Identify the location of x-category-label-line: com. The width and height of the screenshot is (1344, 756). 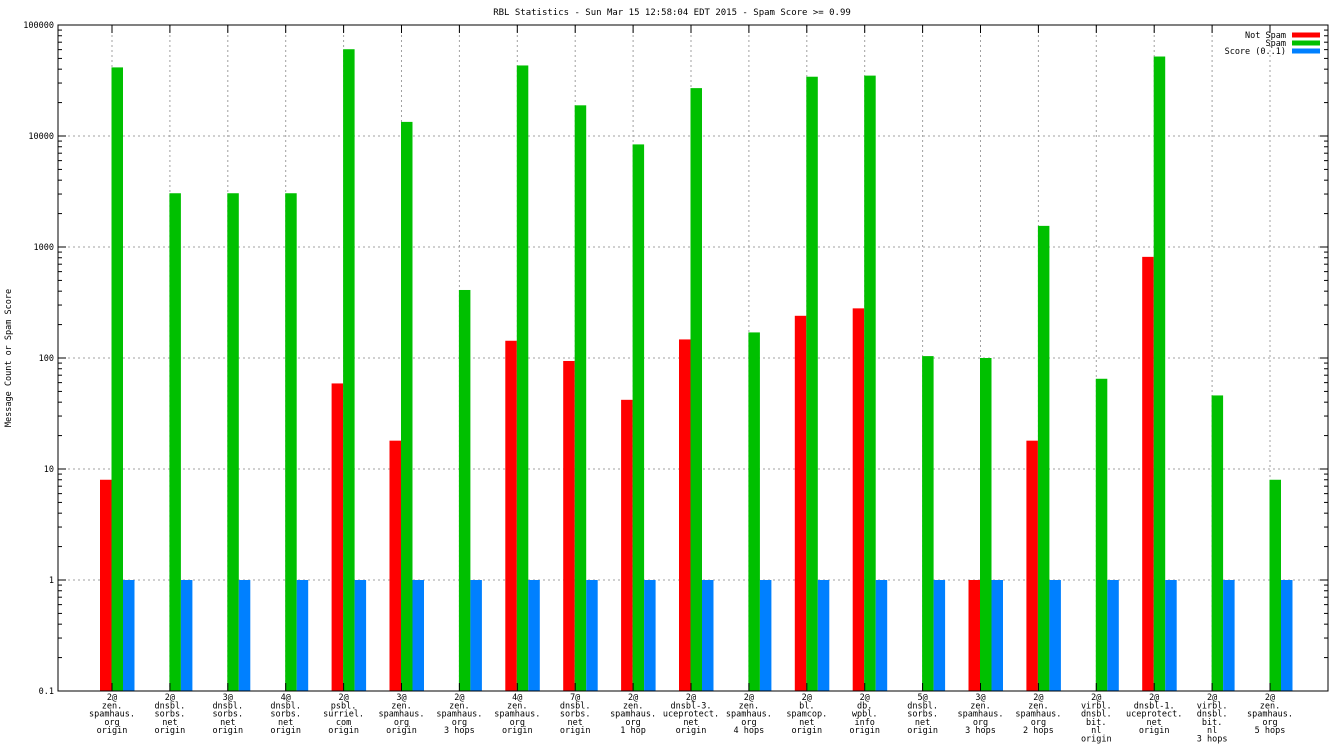
(343, 723).